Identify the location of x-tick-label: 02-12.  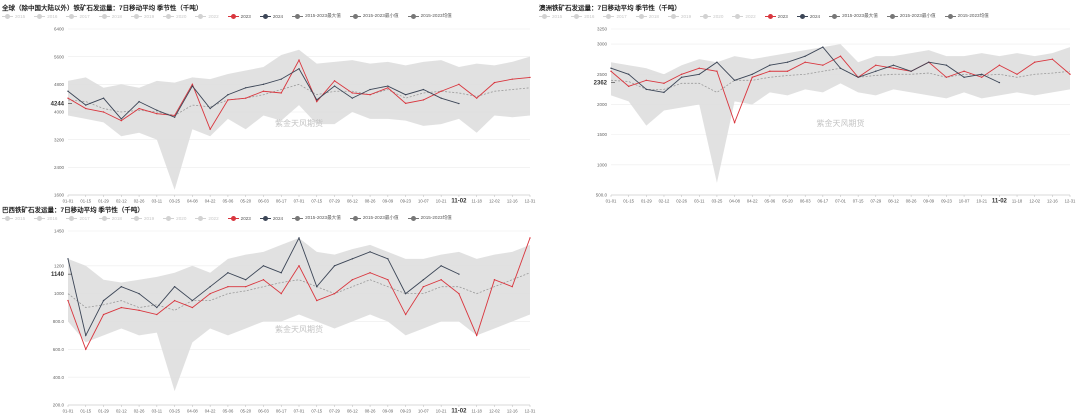
(664, 201).